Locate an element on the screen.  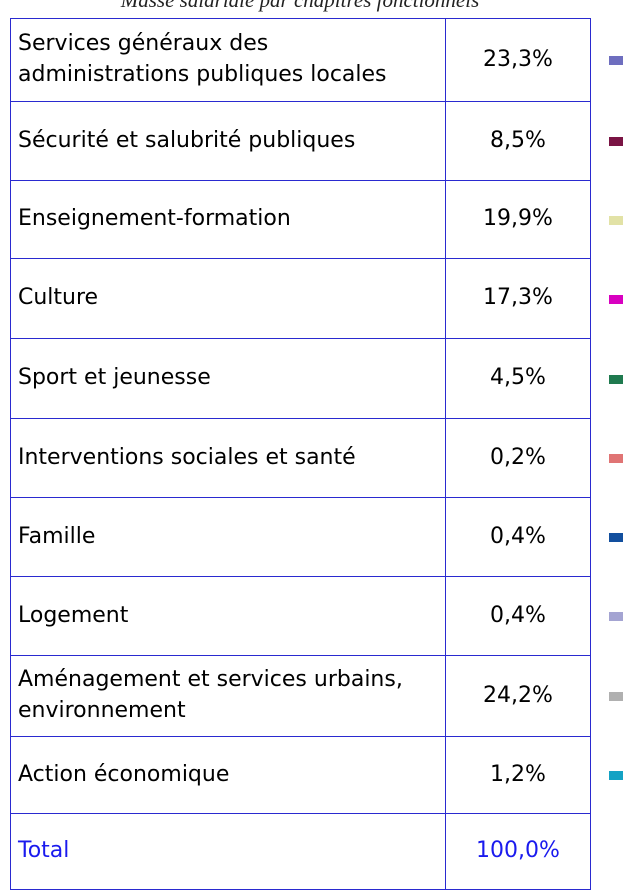
row-value: 8,5% is located at coordinates (518, 141).